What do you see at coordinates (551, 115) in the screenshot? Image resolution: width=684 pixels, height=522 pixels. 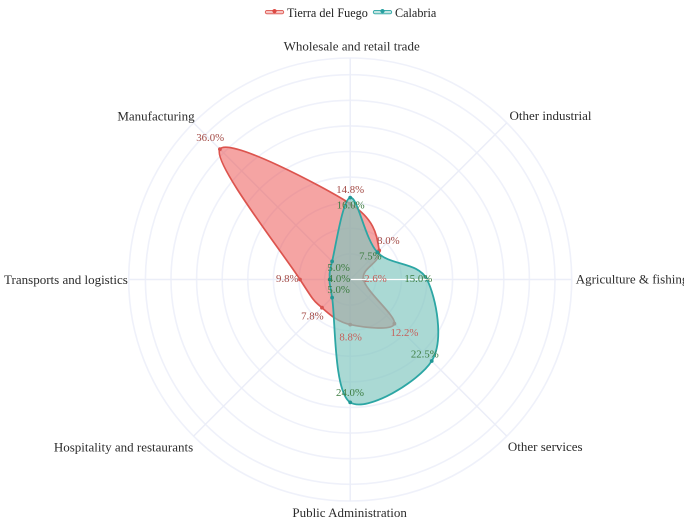 I see `svg-text: Other industrial` at bounding box center [551, 115].